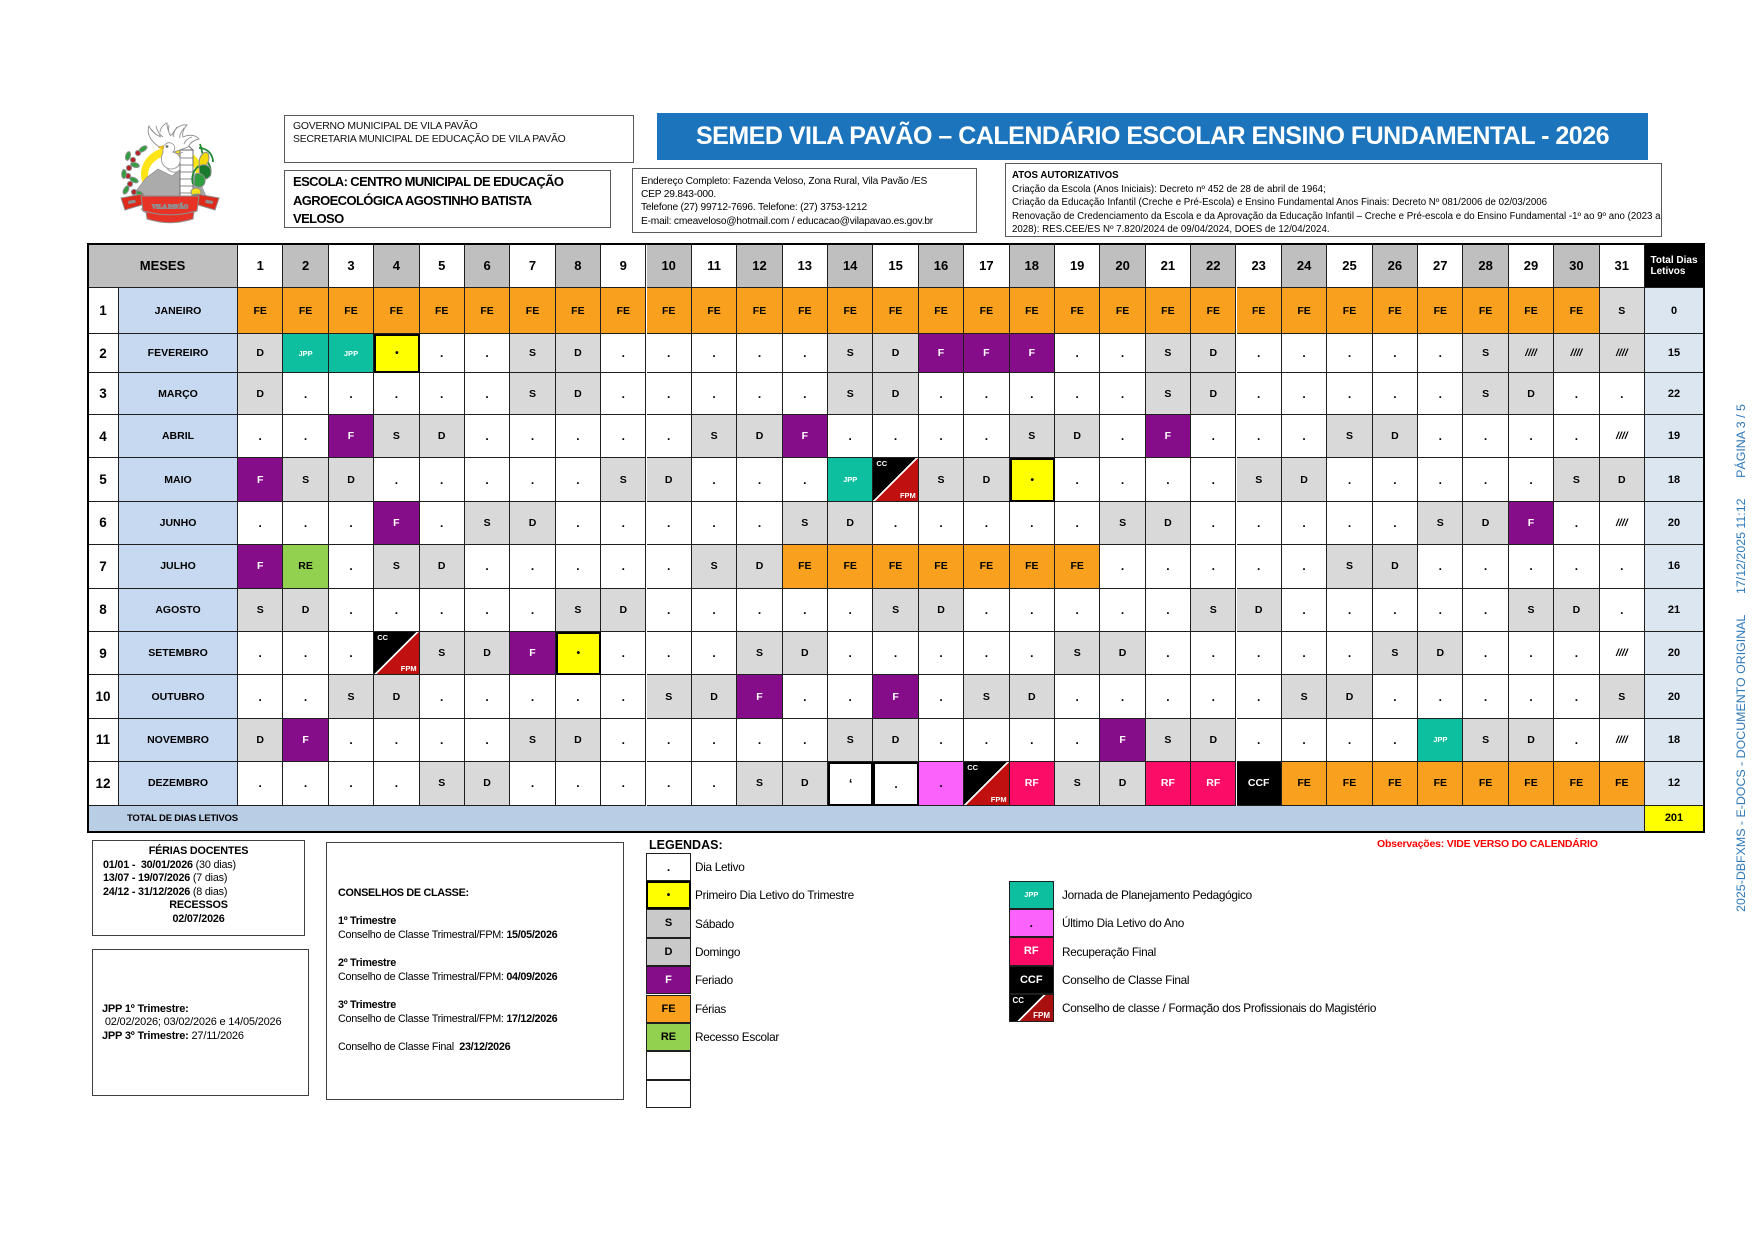  Describe the element at coordinates (170, 207) in the screenshot. I see `svg-text: VILA PAVÃO` at that location.